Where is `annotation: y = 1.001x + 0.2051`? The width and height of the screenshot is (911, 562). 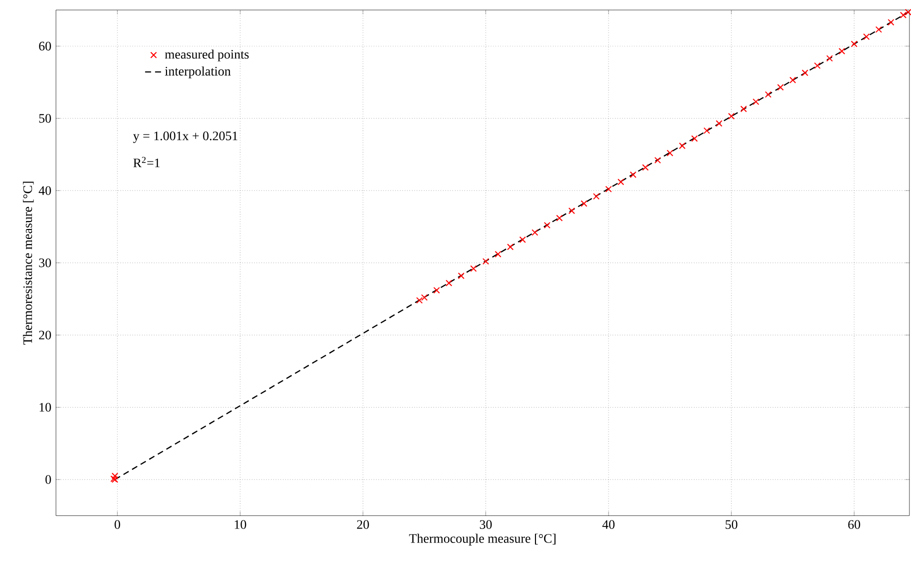 annotation: y = 1.001x + 0.2051 is located at coordinates (185, 138).